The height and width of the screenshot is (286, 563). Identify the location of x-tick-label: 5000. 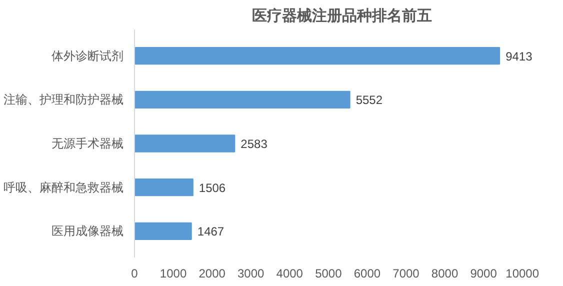
(328, 273).